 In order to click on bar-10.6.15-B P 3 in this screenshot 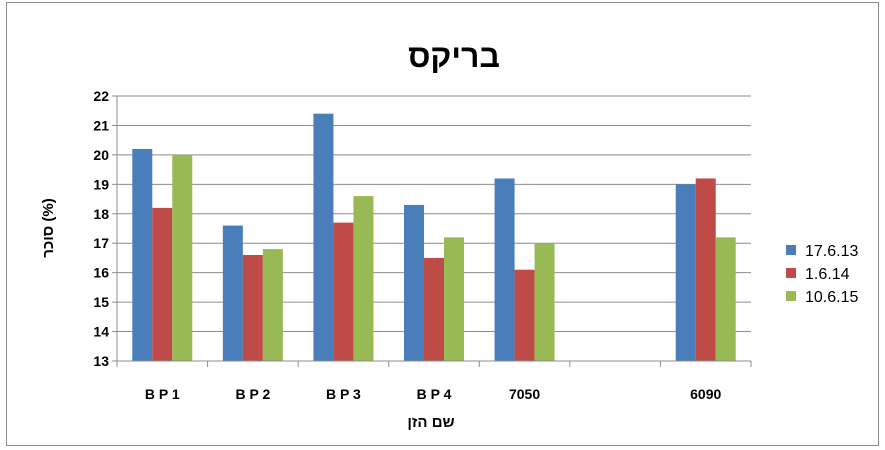, I will do `click(363, 278)`.